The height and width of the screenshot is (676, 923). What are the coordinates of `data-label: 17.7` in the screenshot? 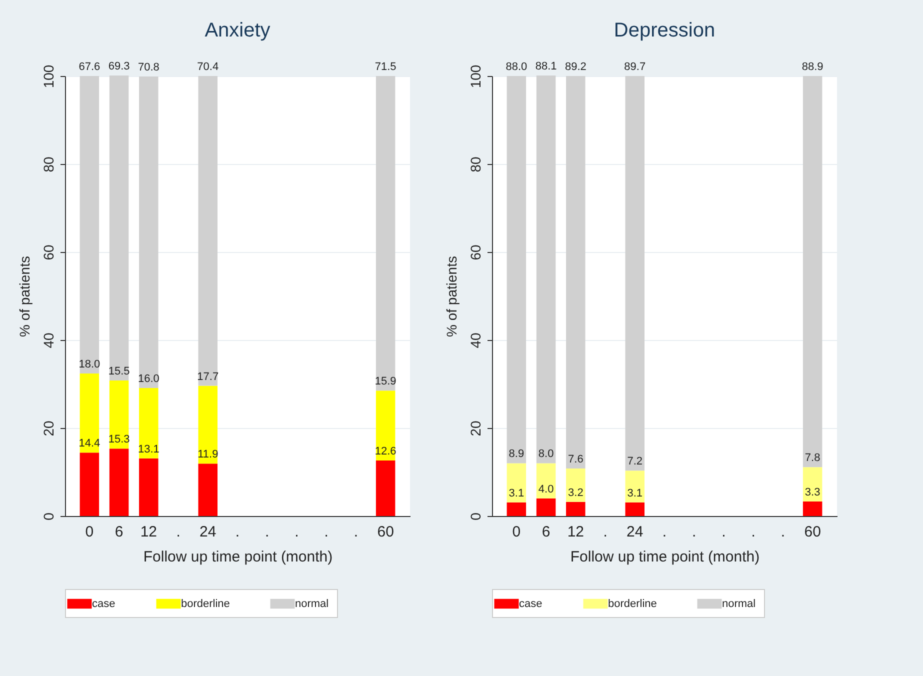 It's located at (208, 376).